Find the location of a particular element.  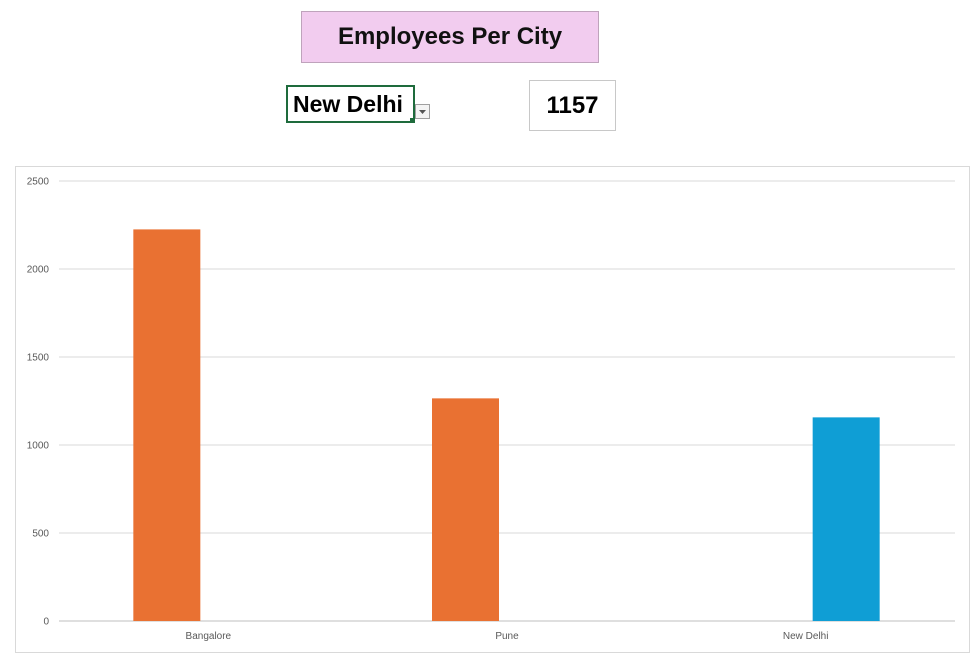

page-title: Employees Per City is located at coordinates (450, 37).